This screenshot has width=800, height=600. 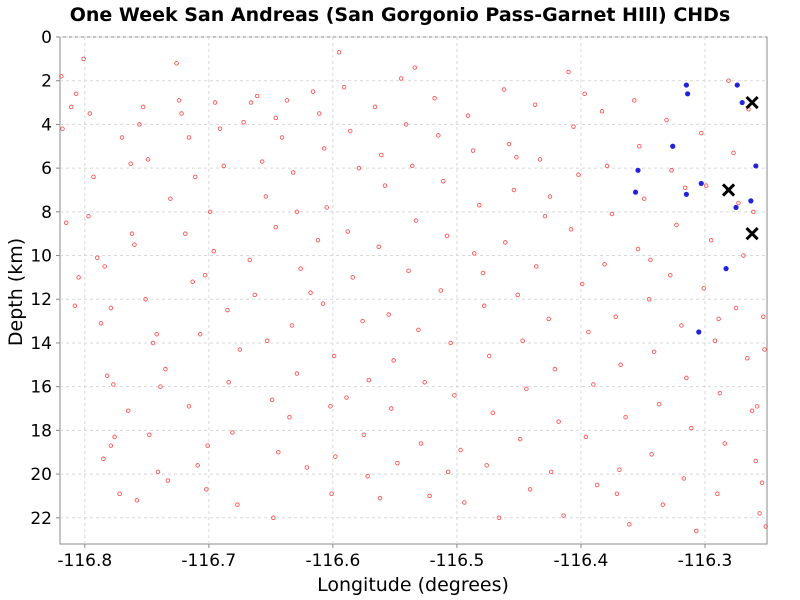 What do you see at coordinates (46, 125) in the screenshot?
I see `y-tick-label: 4` at bounding box center [46, 125].